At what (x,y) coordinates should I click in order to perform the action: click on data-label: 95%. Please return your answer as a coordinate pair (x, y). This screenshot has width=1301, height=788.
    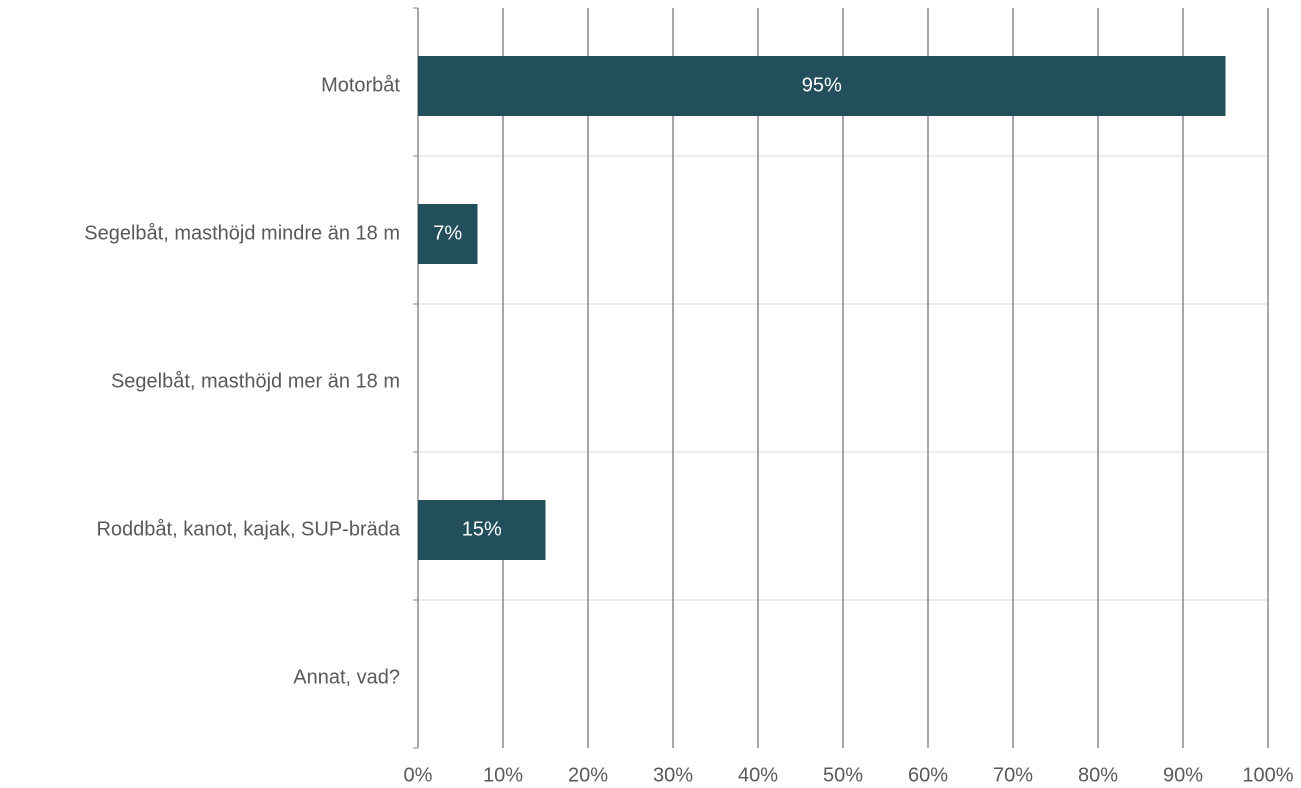
    Looking at the image, I should click on (822, 85).